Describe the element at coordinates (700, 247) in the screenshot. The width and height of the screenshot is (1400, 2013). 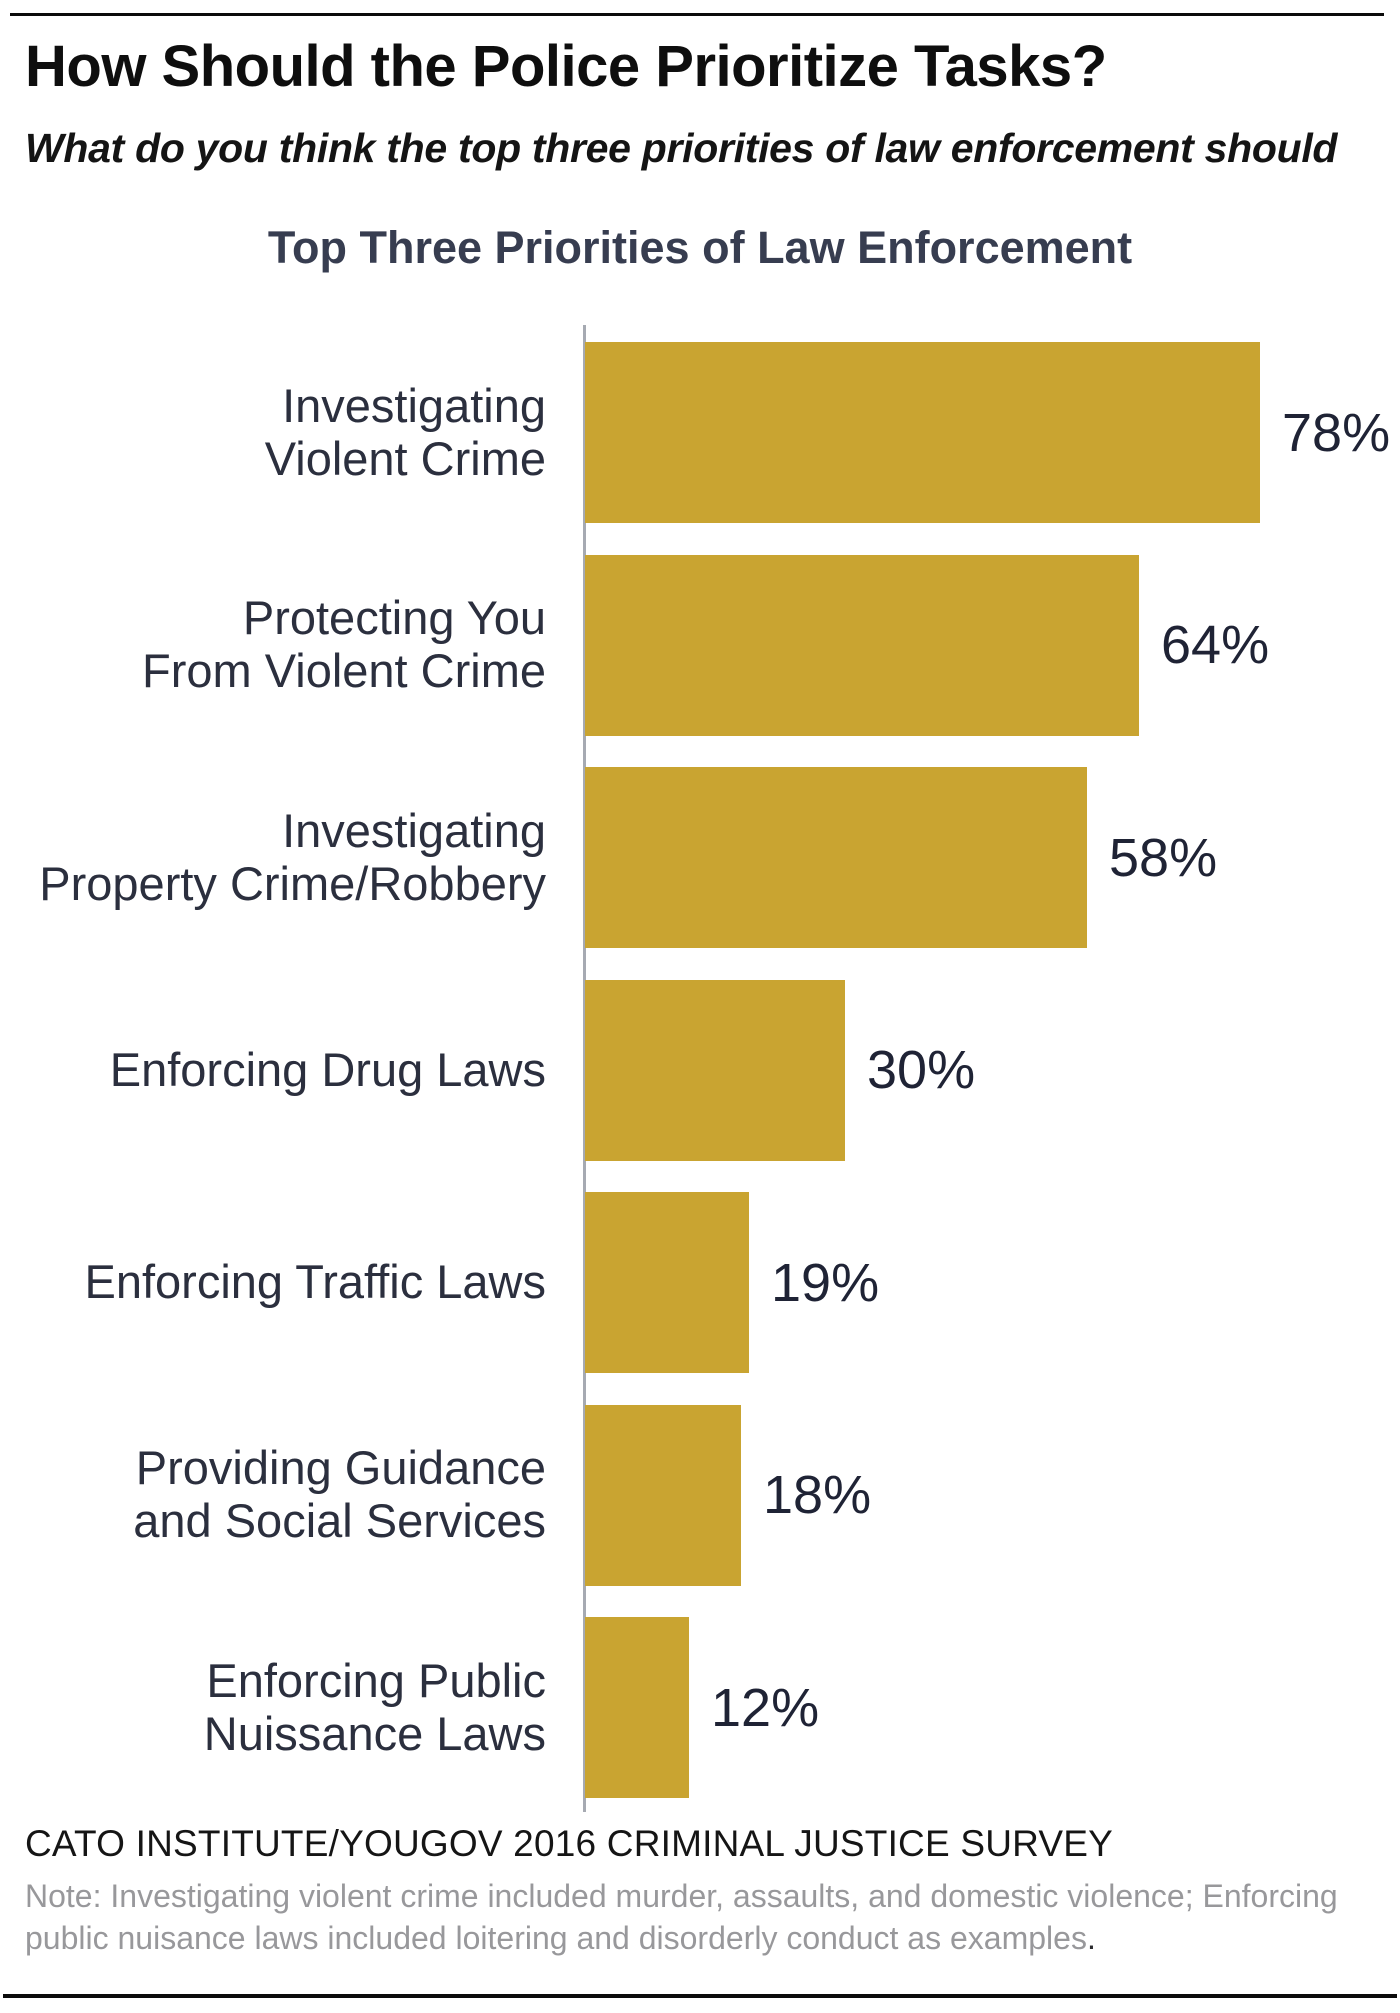
I see `chart-title: Top Three Priorities of Law Enforcement` at that location.